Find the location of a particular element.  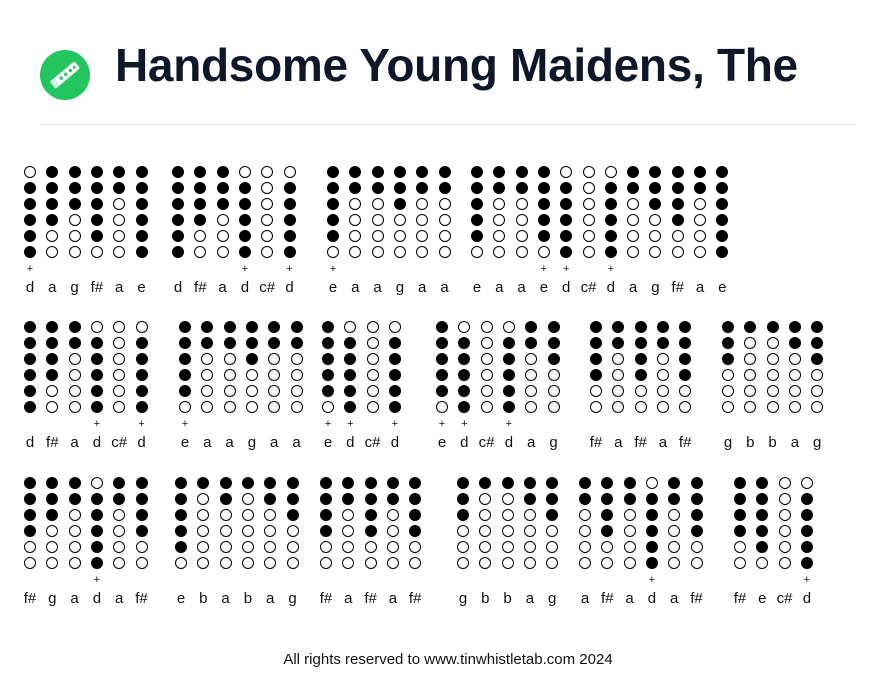

note-label: c# is located at coordinates (119, 442).